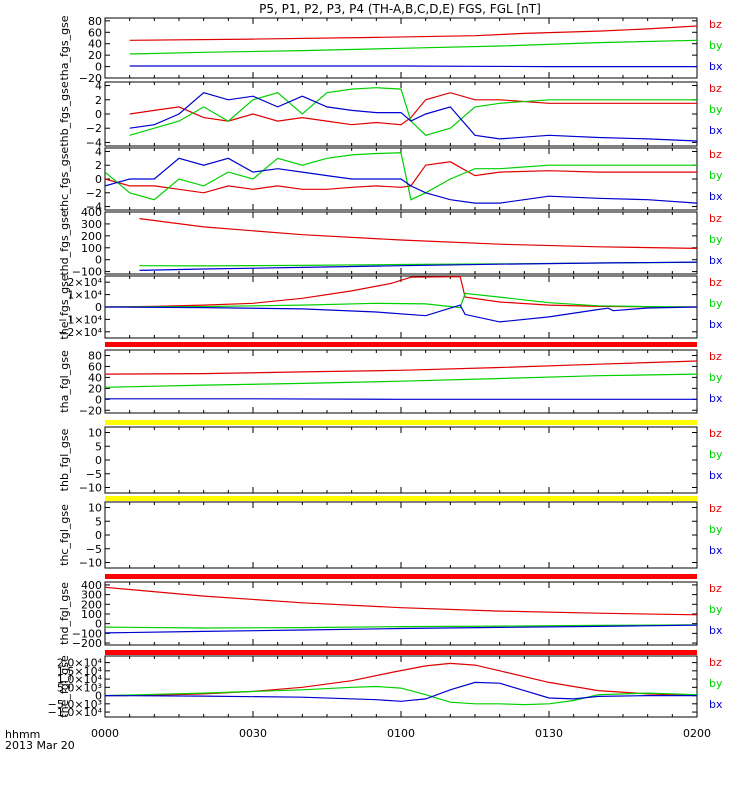 The width and height of the screenshot is (750, 800). I want to click on y-tick-label: 4, so click(98, 86).